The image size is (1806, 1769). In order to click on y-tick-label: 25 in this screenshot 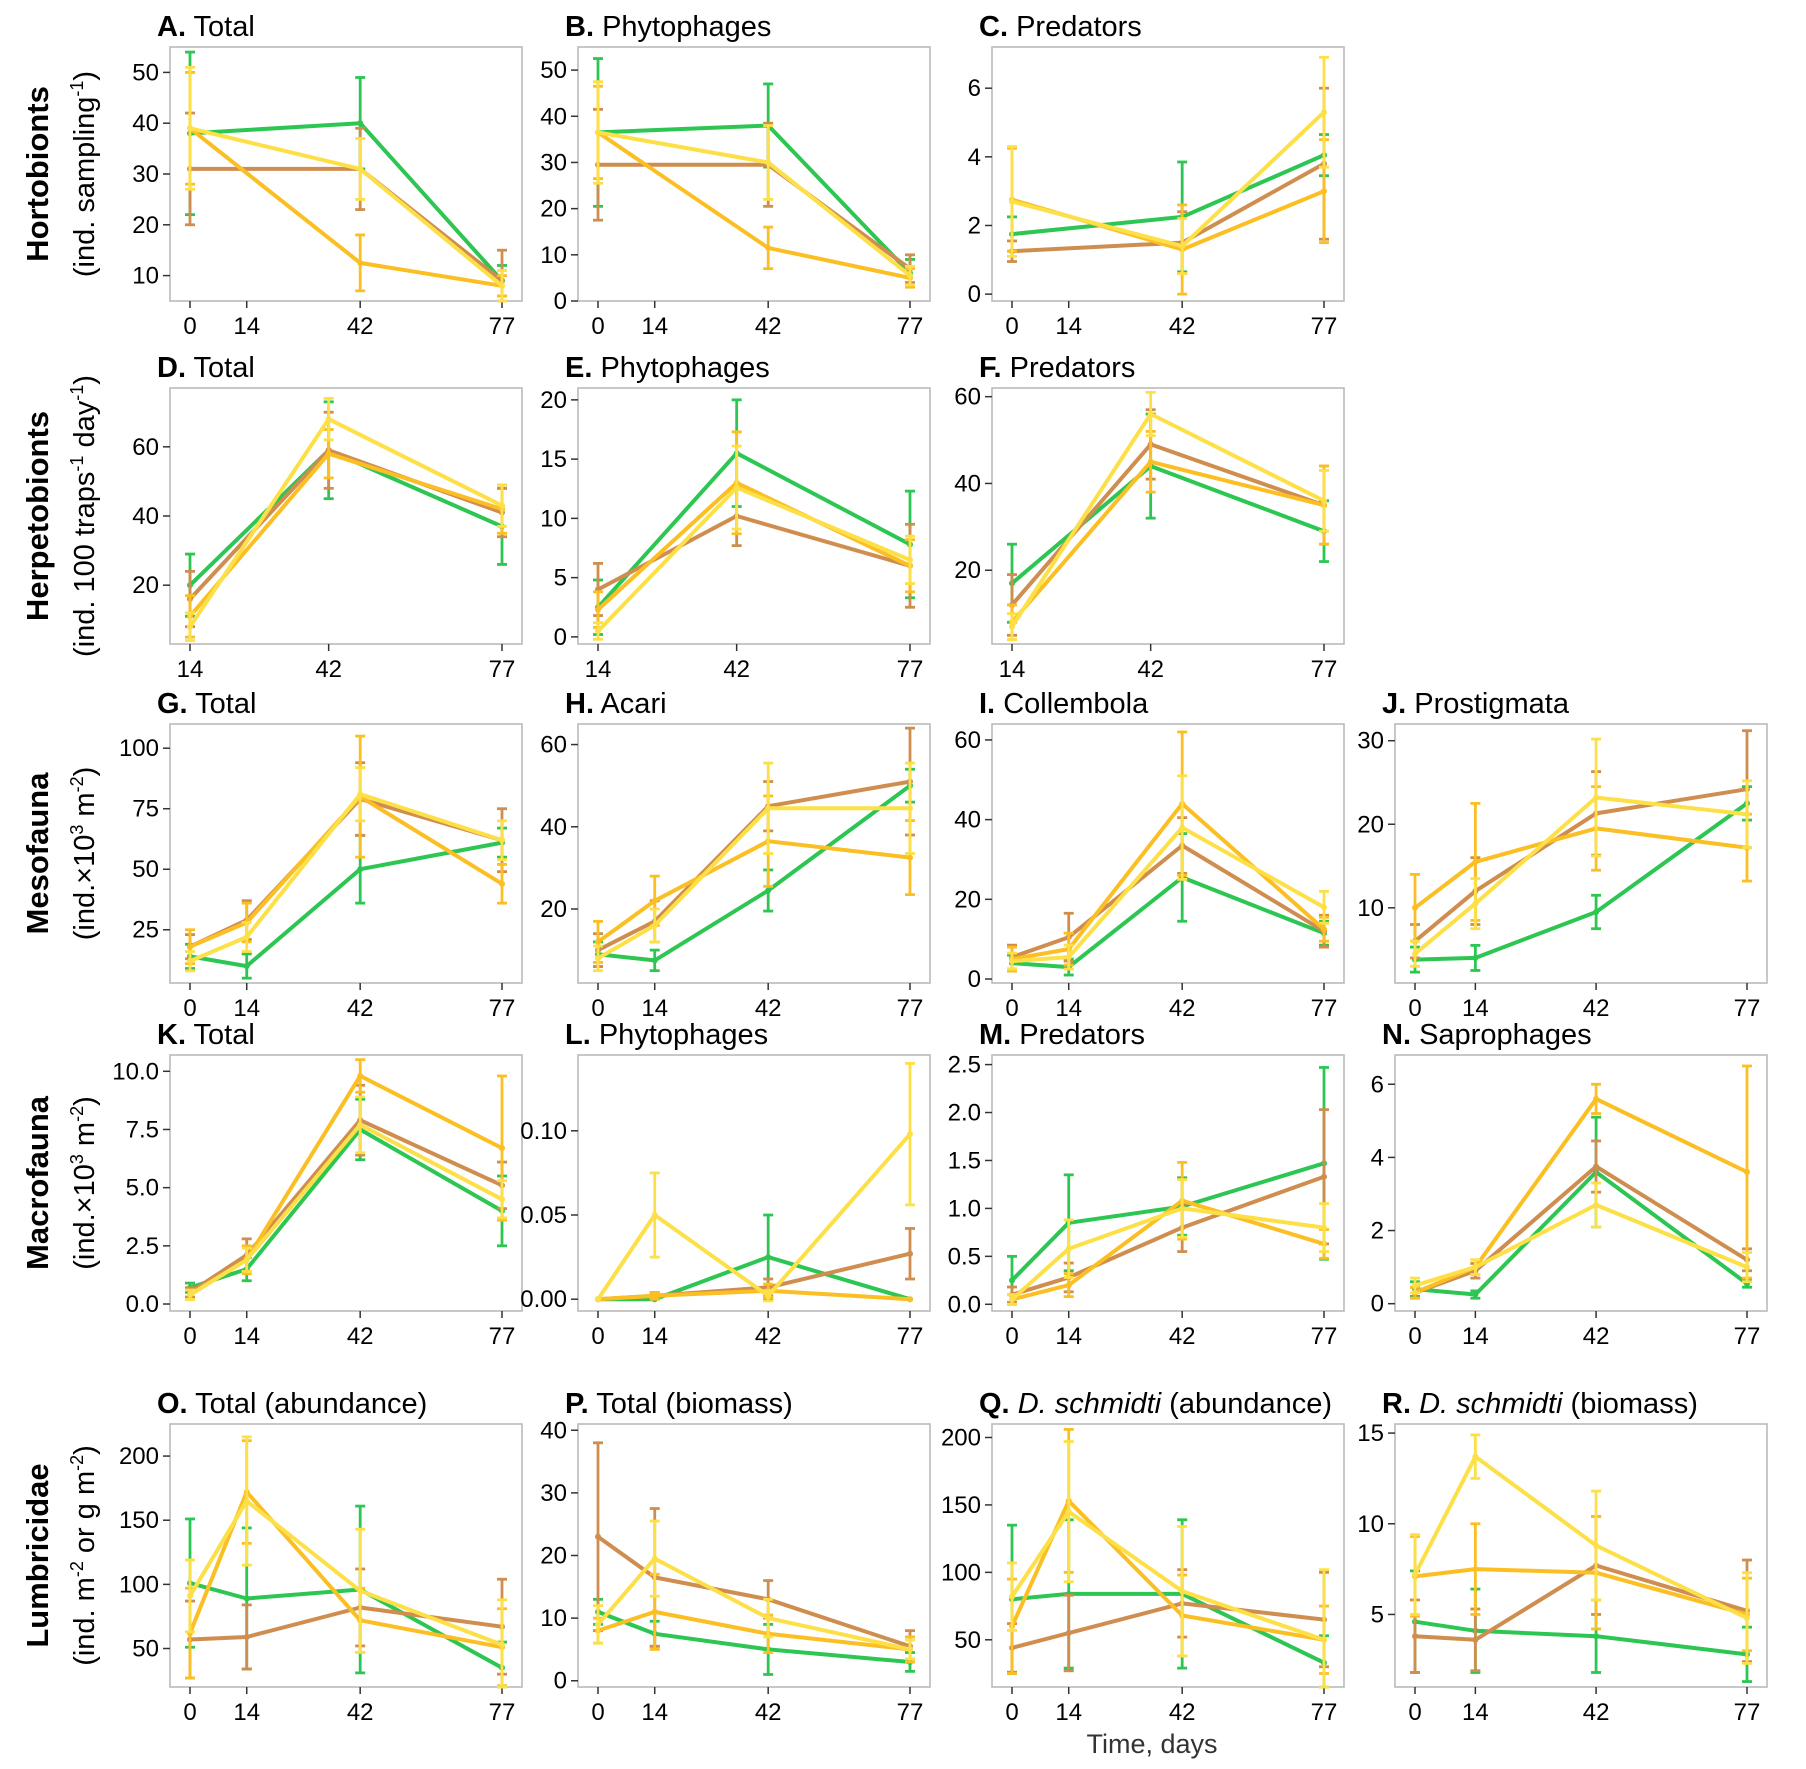, I will do `click(145, 930)`.